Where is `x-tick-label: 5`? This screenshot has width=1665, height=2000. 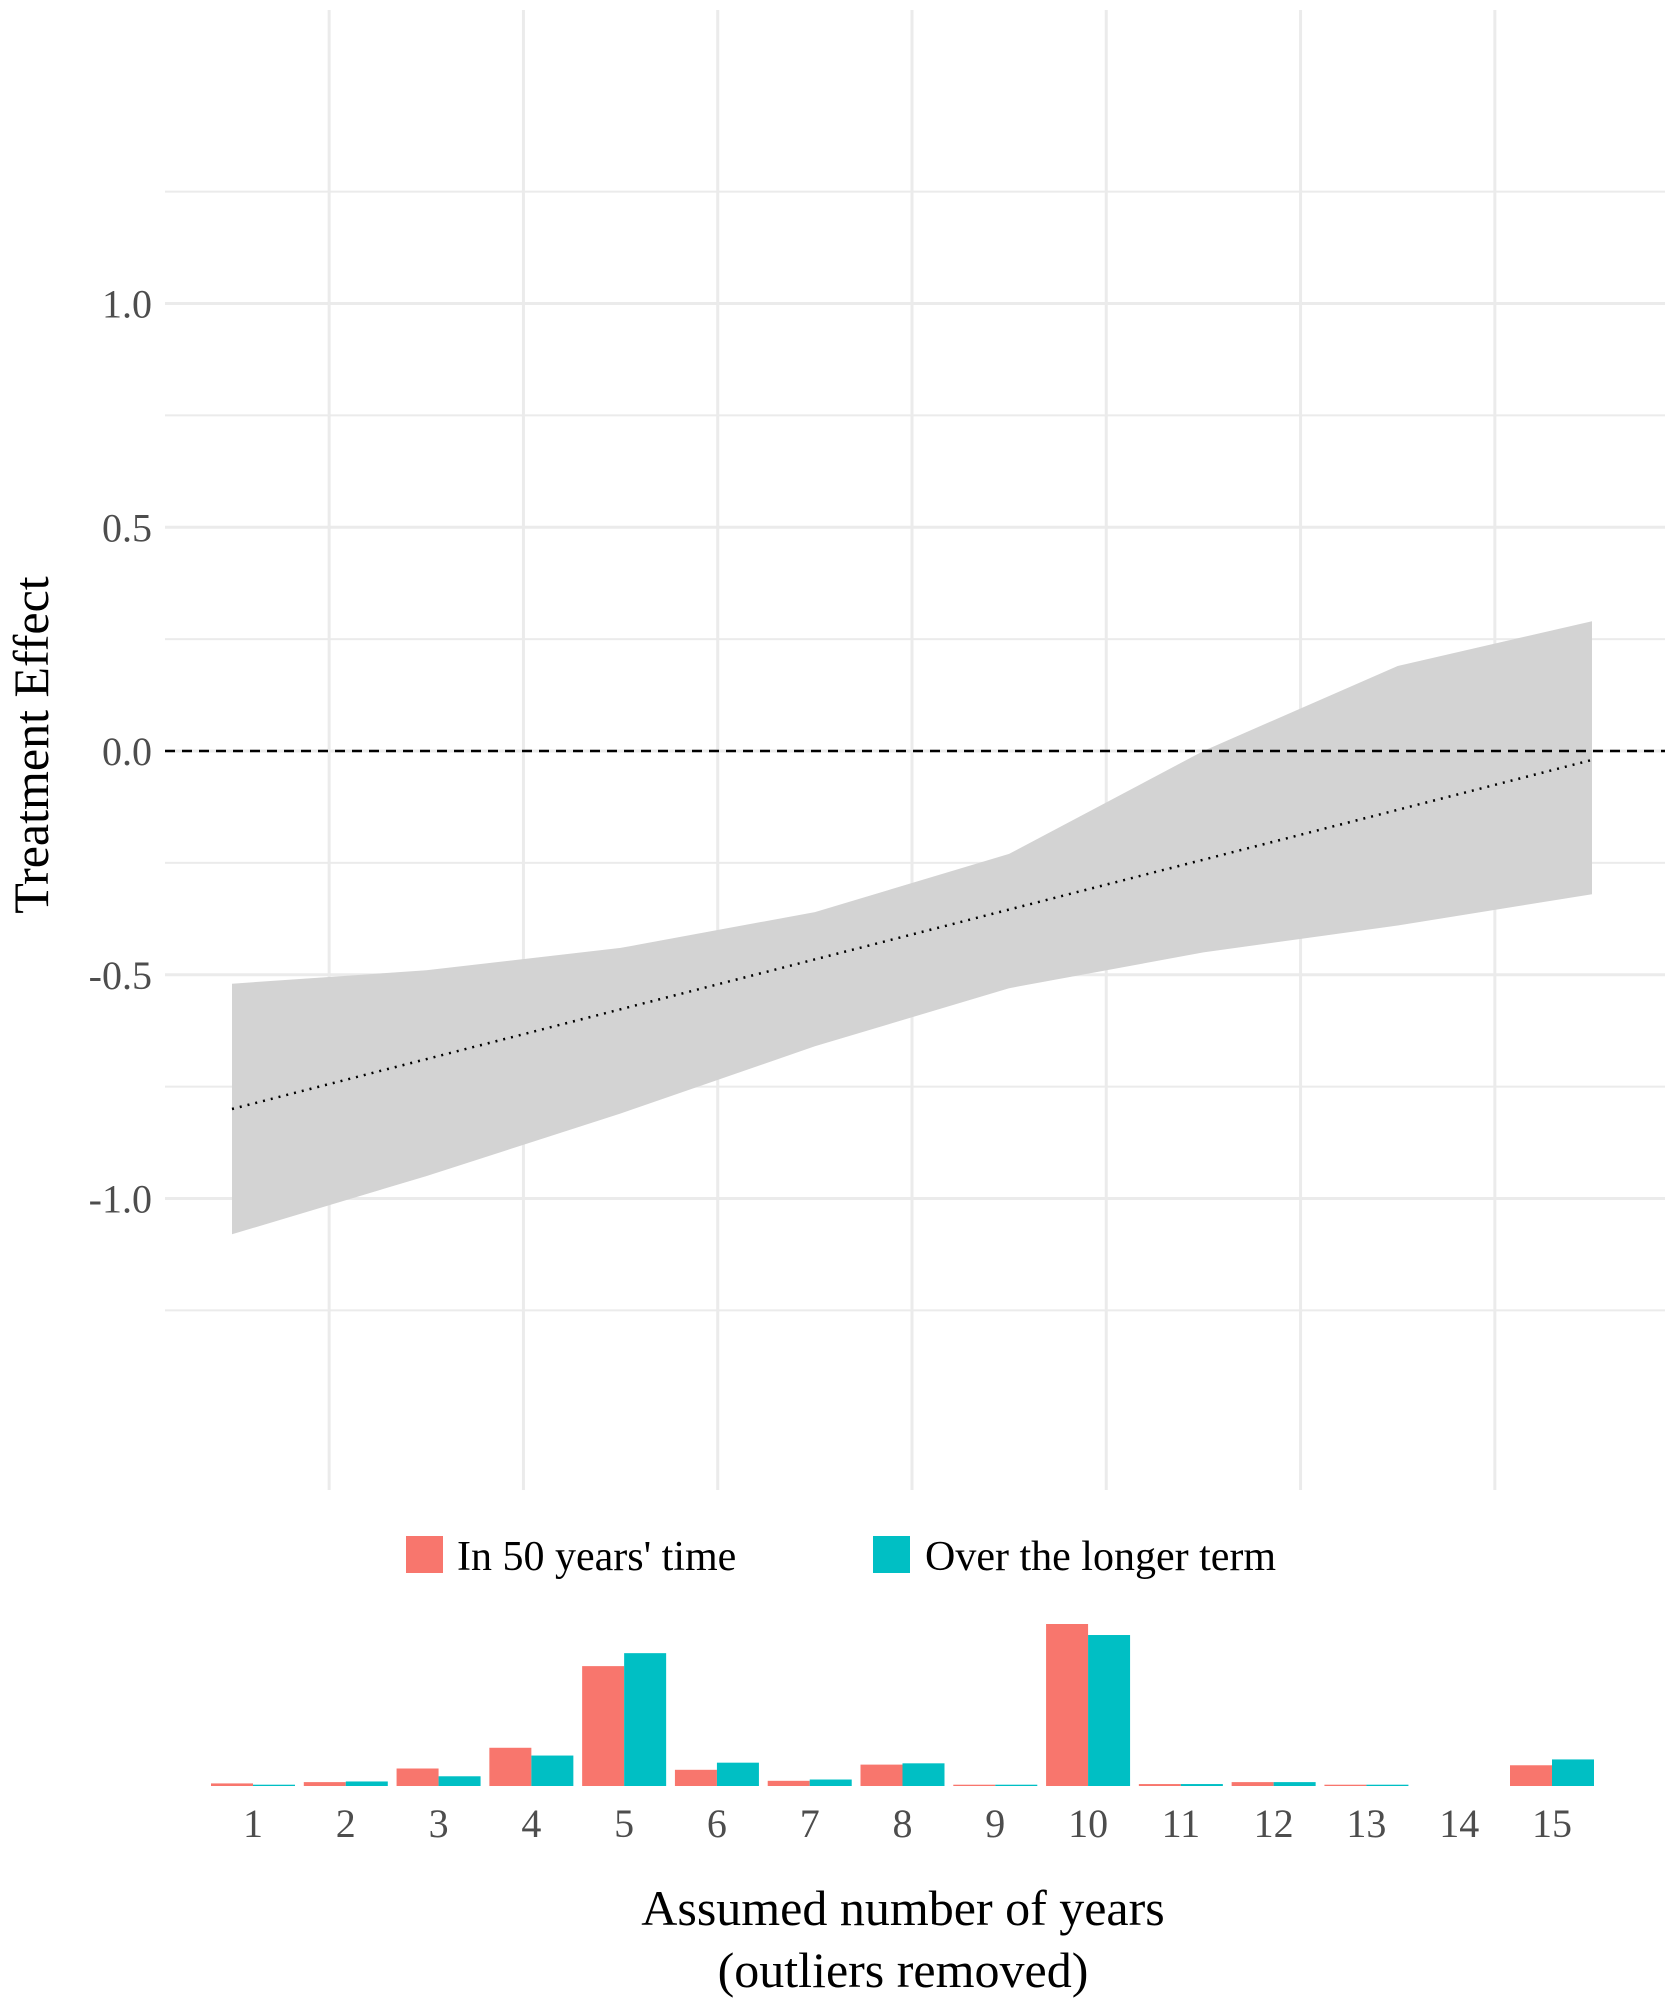
x-tick-label: 5 is located at coordinates (624, 1823).